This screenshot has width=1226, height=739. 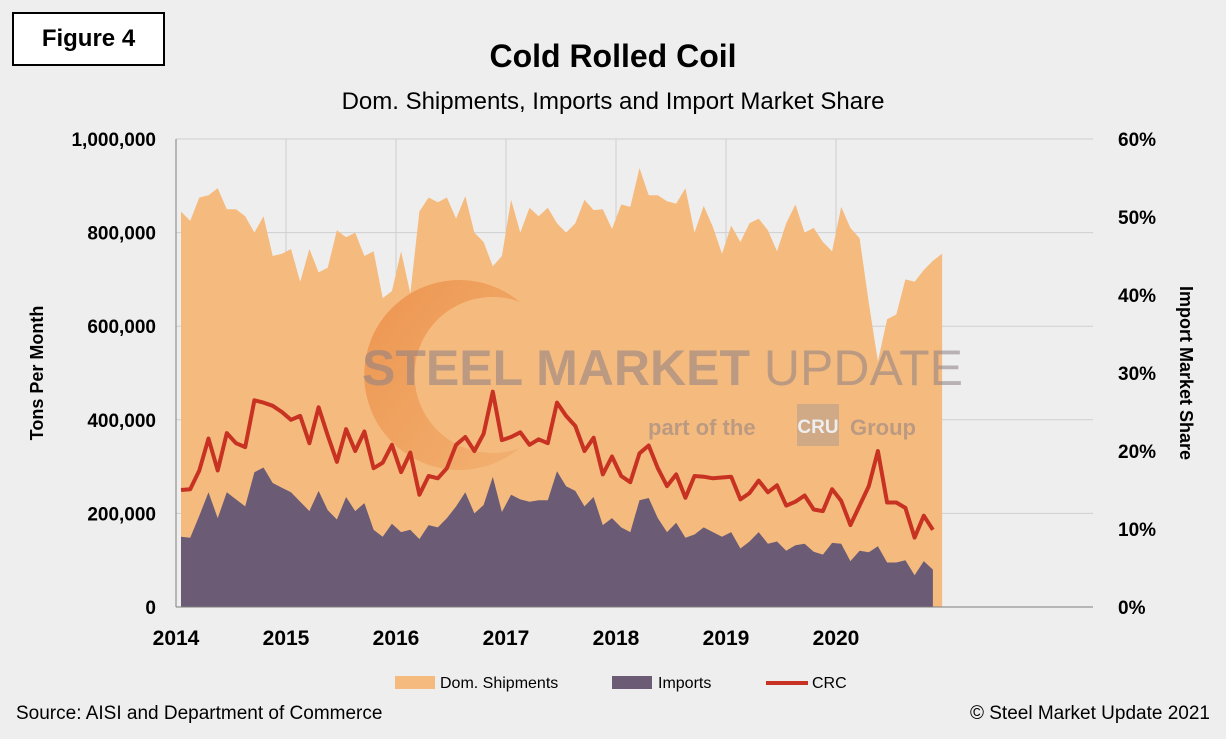 I want to click on legend-label-imports: Imports, so click(x=684, y=683).